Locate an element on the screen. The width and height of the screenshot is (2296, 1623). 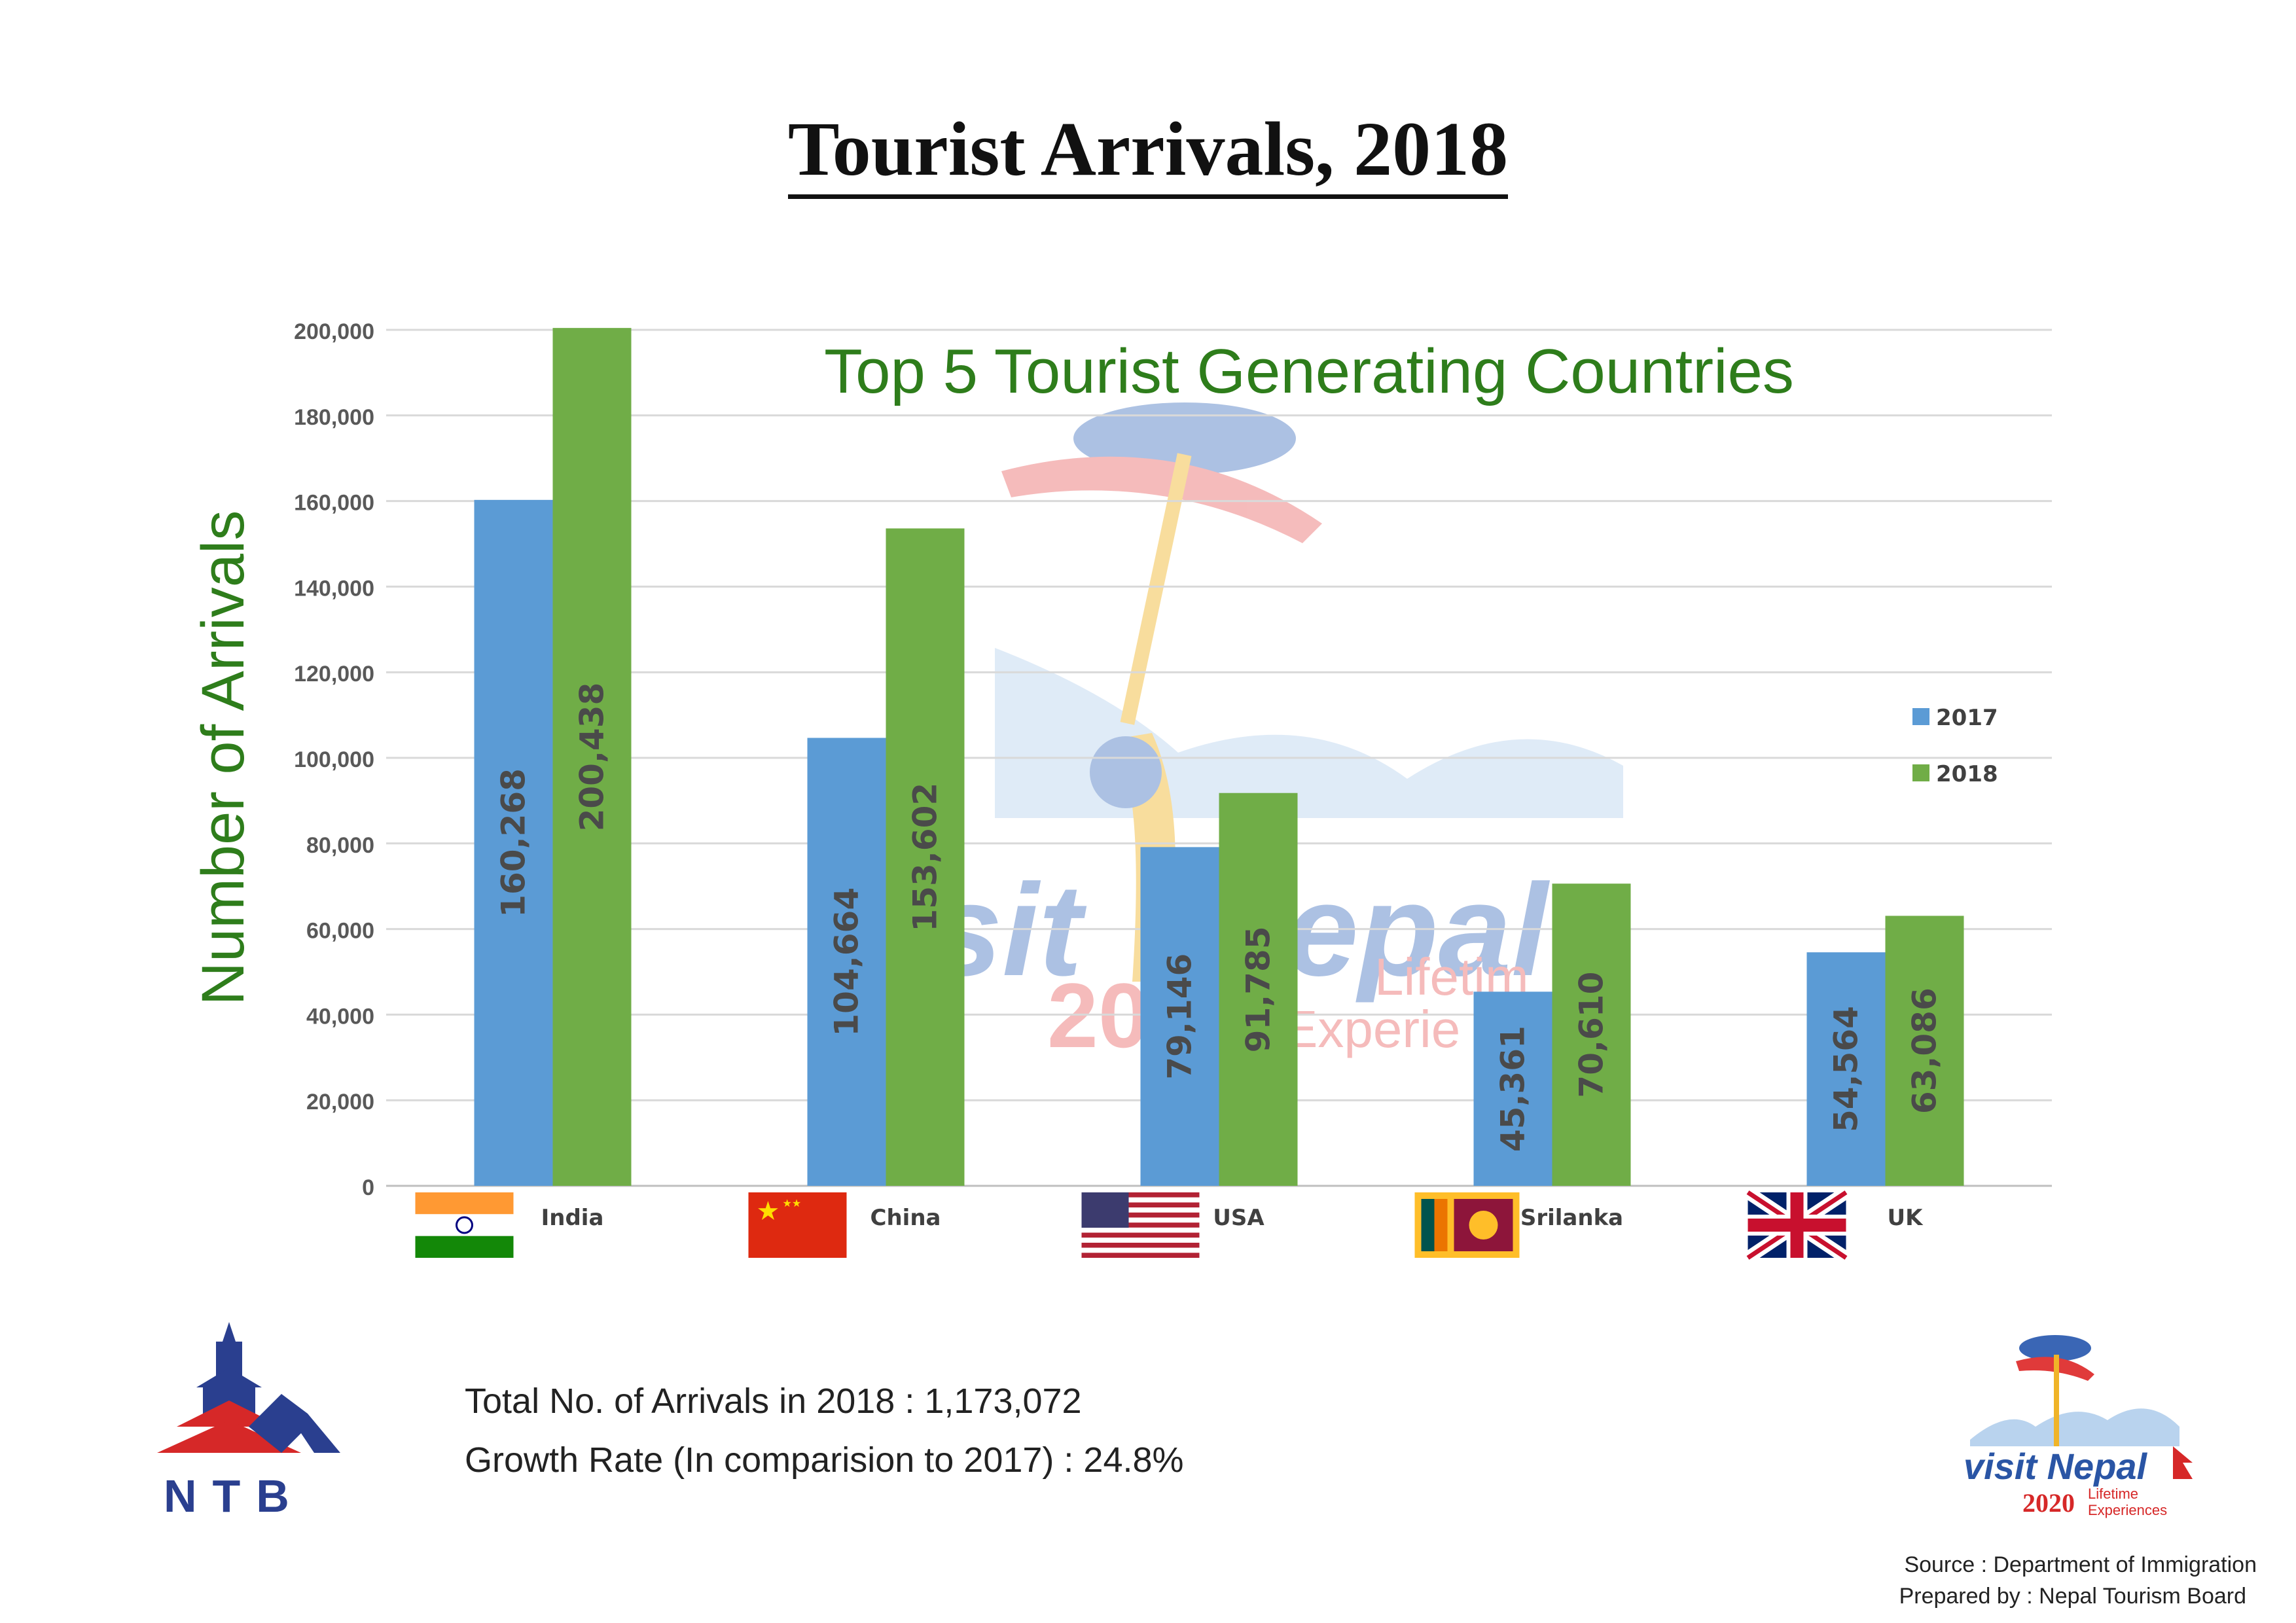
x-tick-label: China is located at coordinates (906, 1218).